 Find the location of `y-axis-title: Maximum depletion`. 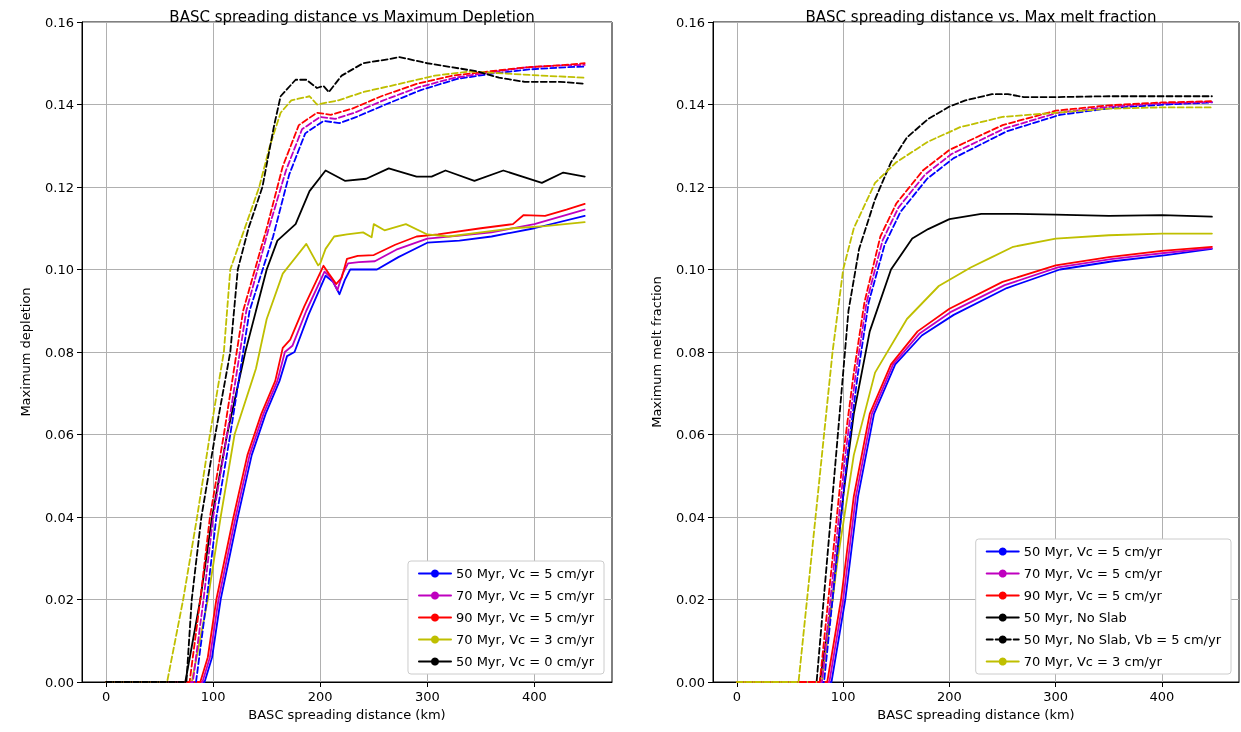

y-axis-title: Maximum depletion is located at coordinates (25, 352).